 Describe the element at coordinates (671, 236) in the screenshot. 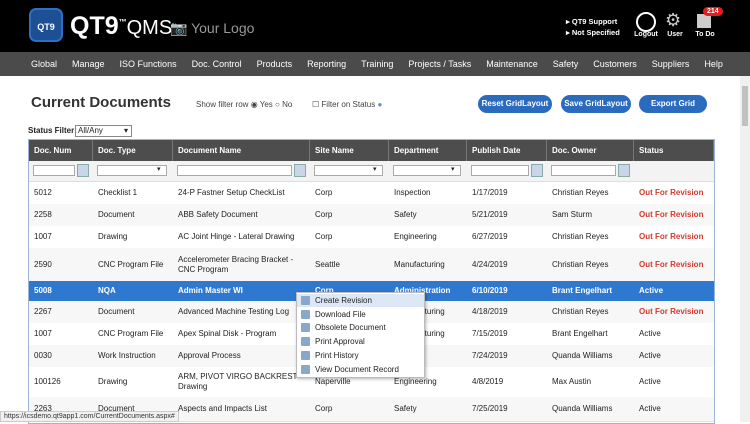

I see `grid-cell: Out For Revision` at that location.